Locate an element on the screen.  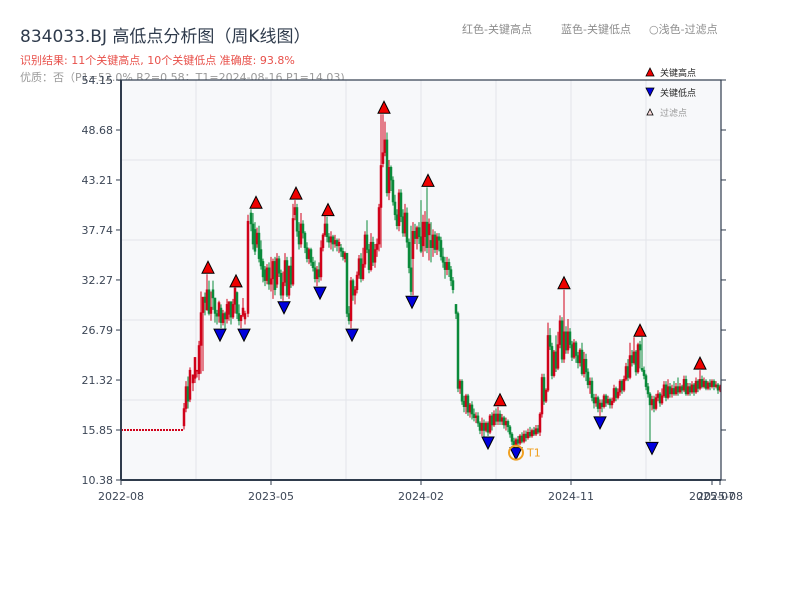
y-tick-label: 21.32 is located at coordinates (98, 380).